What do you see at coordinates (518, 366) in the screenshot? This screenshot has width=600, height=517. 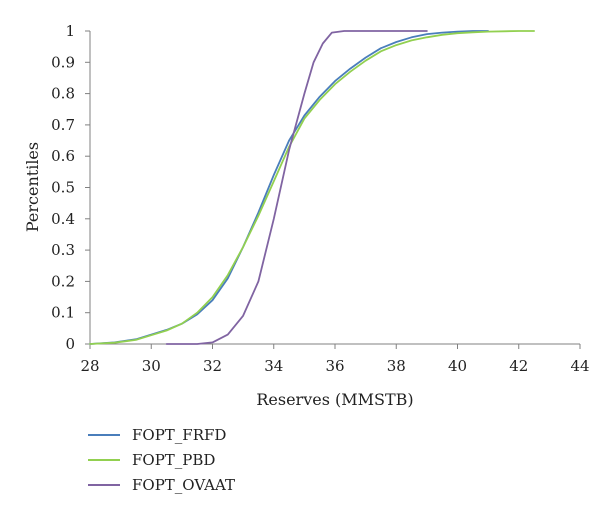 I see `x-tick-label: 42` at bounding box center [518, 366].